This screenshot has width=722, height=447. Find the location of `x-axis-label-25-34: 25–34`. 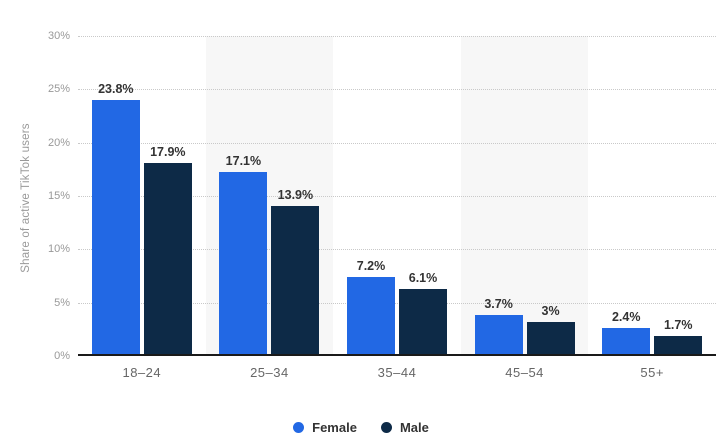

x-axis-label-25-34: 25–34 is located at coordinates (269, 372).